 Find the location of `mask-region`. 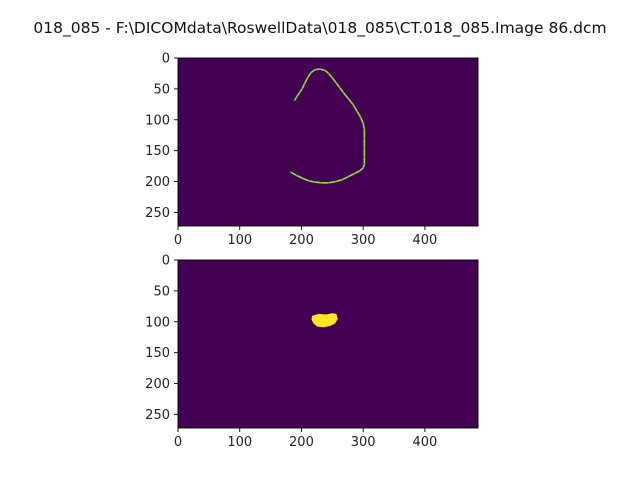

mask-region is located at coordinates (324, 320).